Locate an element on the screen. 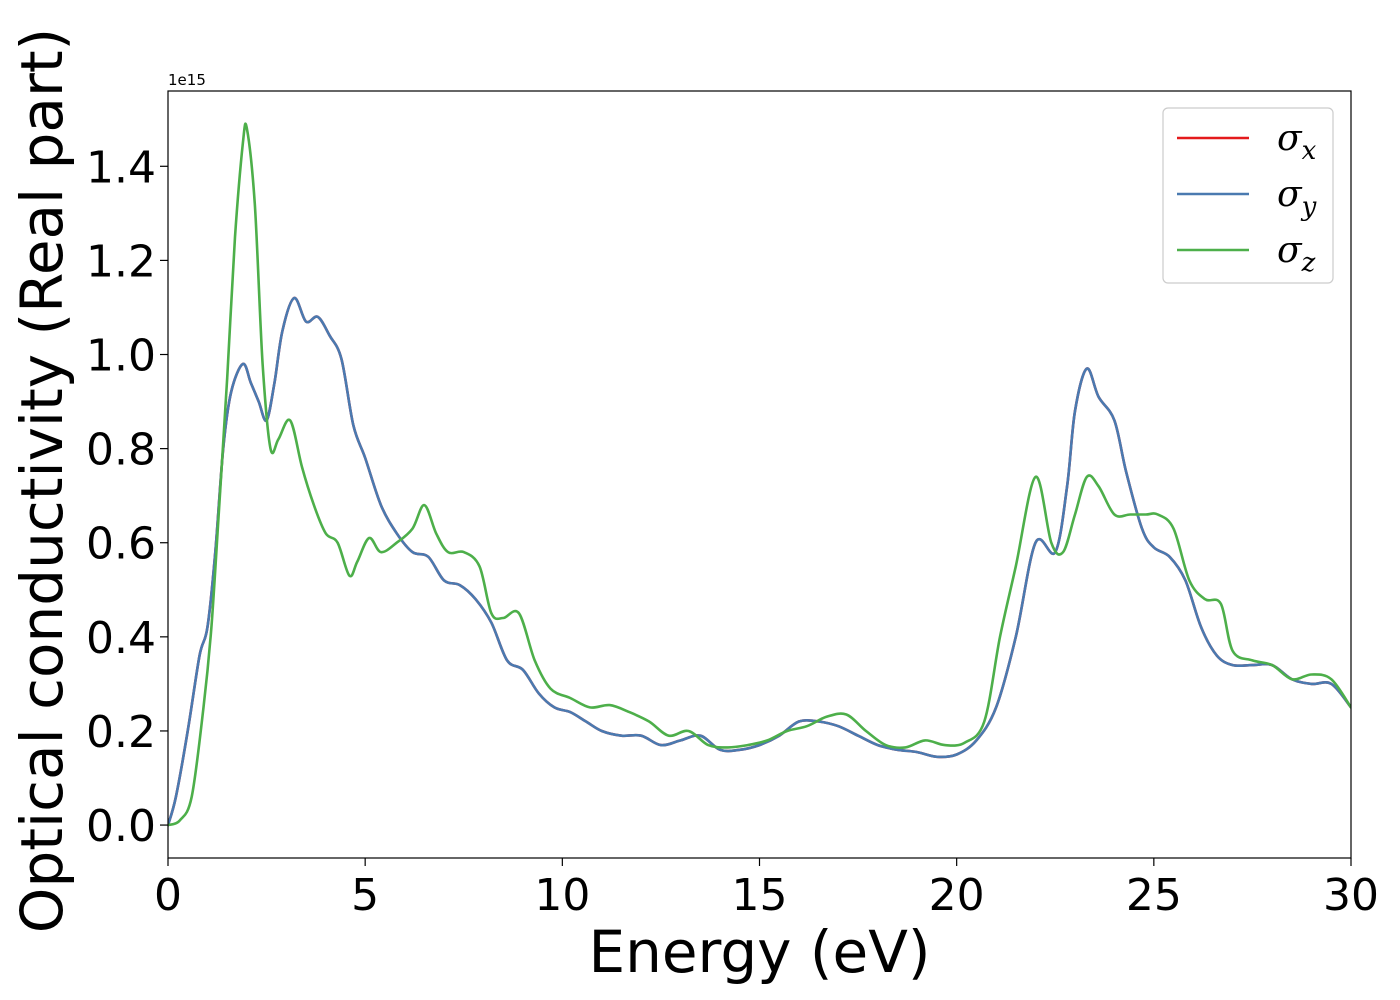 This screenshot has height=1000, width=1400. legend-entry-x: σx is located at coordinates (1297, 142).